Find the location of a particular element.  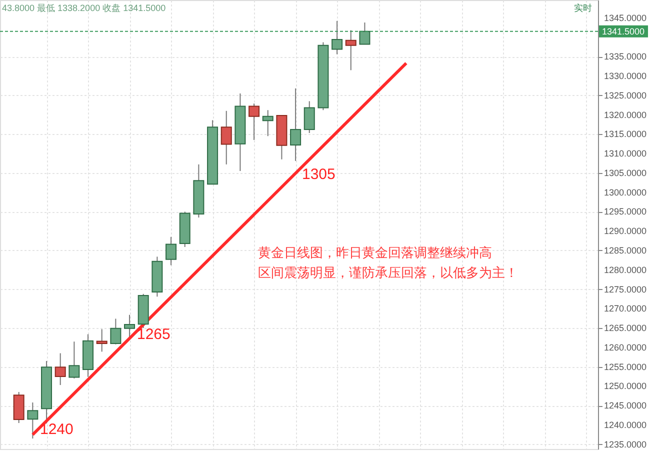

y-tick-label: 1235.0000 is located at coordinates (625, 444).